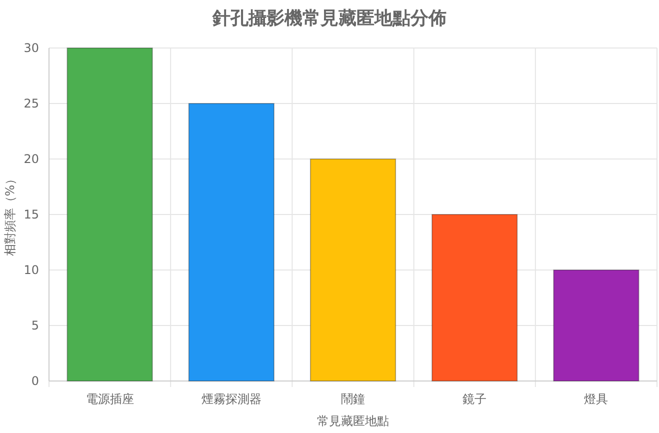 This screenshot has height=433, width=659. Describe the element at coordinates (31, 159) in the screenshot. I see `y-tick-label: 20` at that location.